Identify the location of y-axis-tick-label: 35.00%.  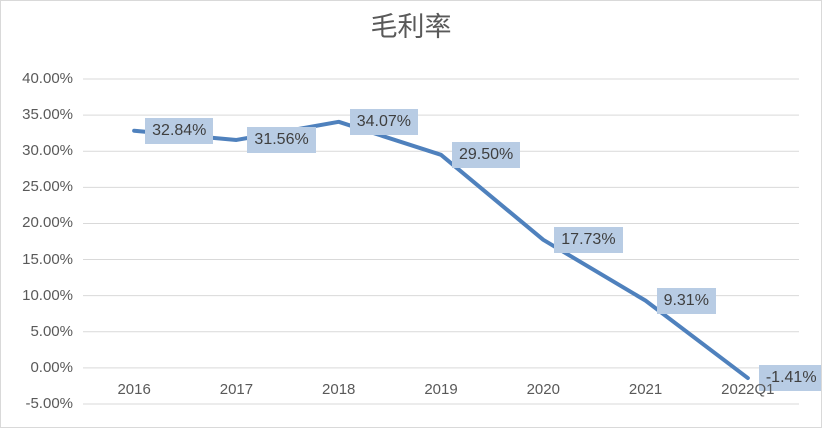
(47, 115).